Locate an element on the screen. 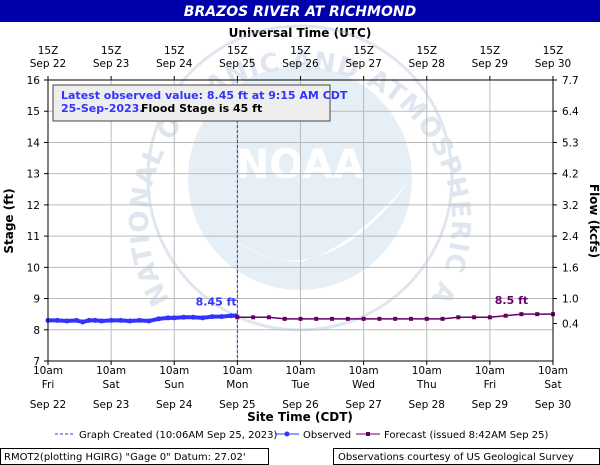  y-tick-label: 16 is located at coordinates (34, 81).